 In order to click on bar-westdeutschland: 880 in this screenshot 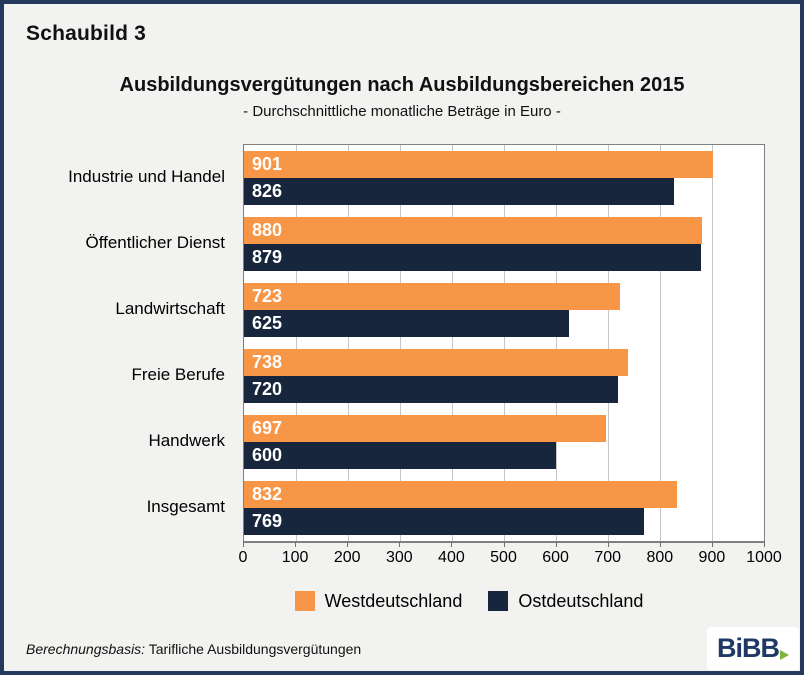, I will do `click(473, 230)`.